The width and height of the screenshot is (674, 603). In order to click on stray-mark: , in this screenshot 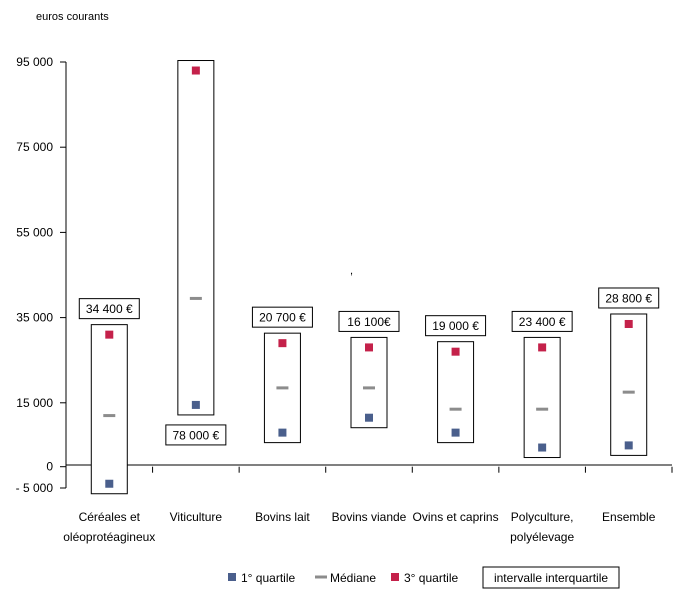, I will do `click(351, 271)`.